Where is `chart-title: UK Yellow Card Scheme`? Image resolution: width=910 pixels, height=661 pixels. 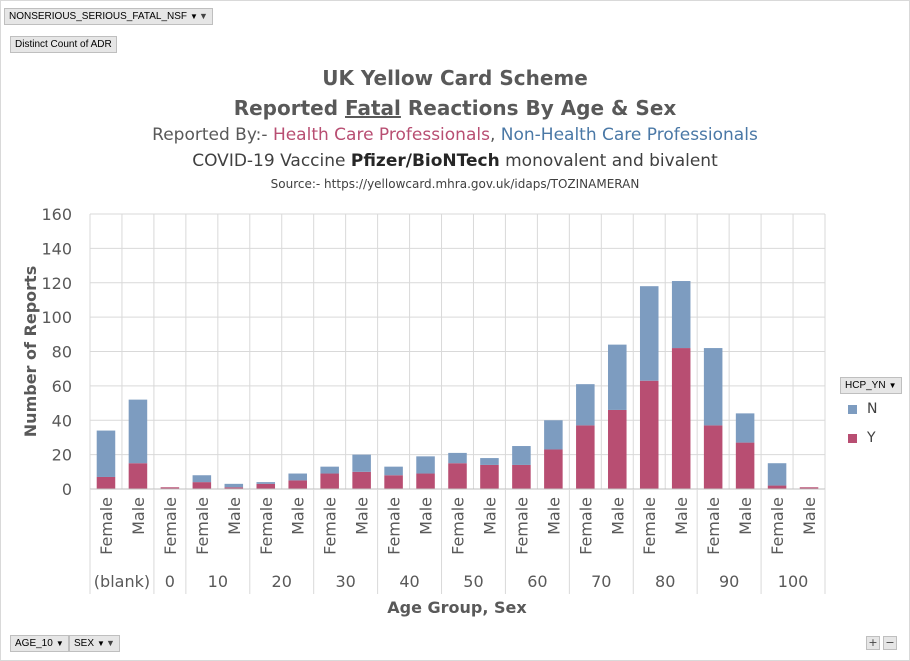 chart-title: UK Yellow Card Scheme is located at coordinates (455, 78).